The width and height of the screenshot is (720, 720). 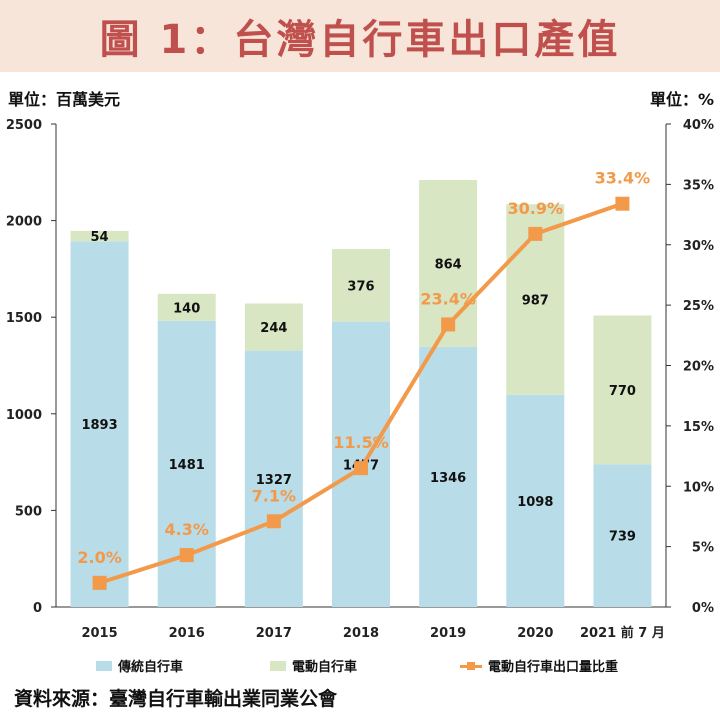 What do you see at coordinates (187, 465) in the screenshot?
I see `bar-traditional-value: 1481` at bounding box center [187, 465].